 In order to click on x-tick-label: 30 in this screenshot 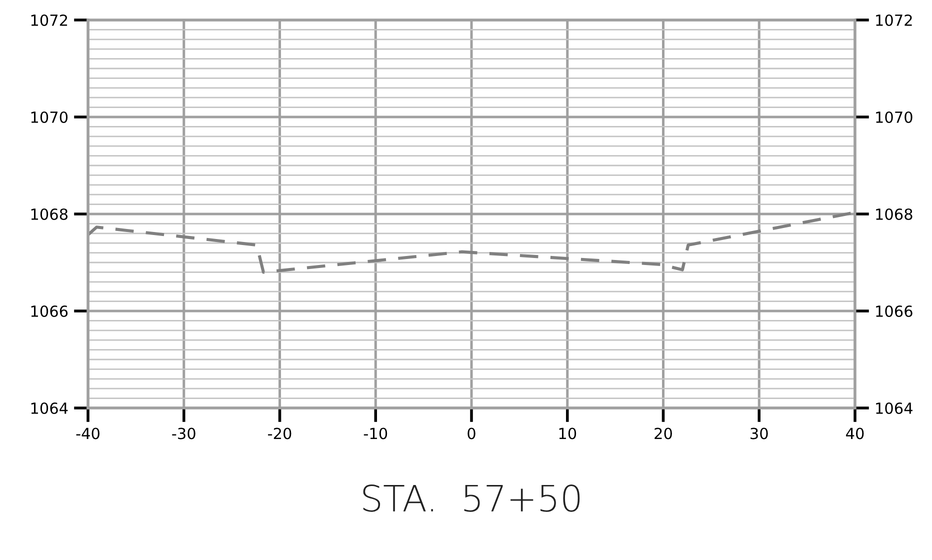, I will do `click(759, 434)`.